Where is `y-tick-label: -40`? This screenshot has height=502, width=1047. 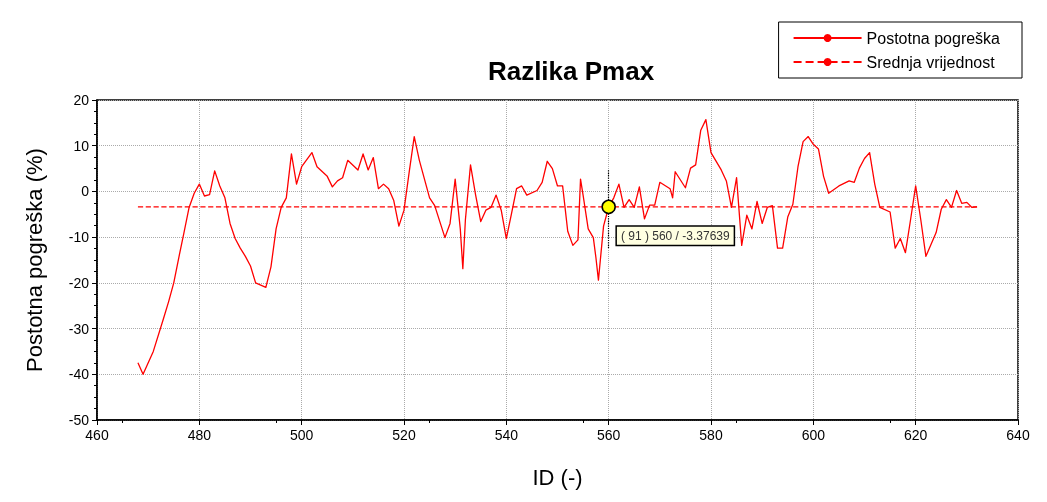
y-tick-label: -40 is located at coordinates (79, 374).